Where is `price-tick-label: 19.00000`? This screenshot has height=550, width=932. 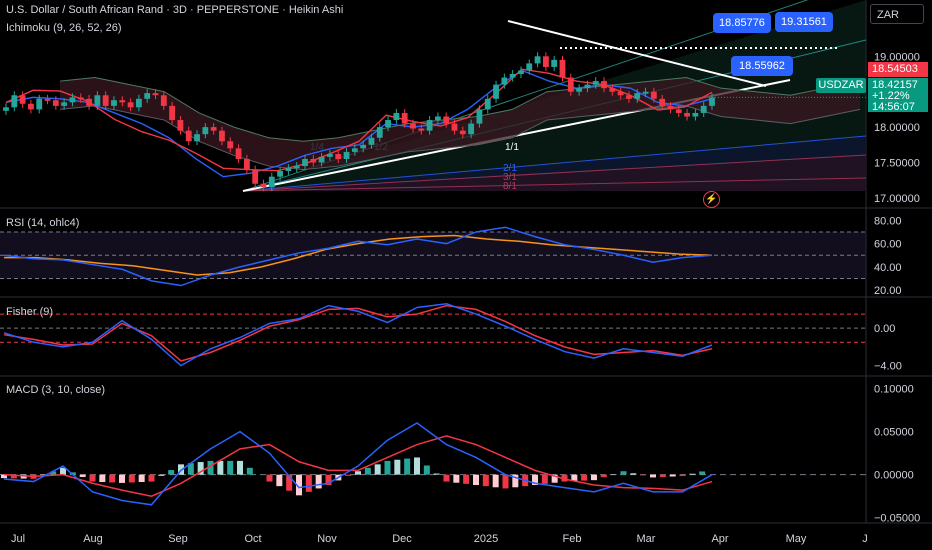 price-tick-label: 19.00000 is located at coordinates (897, 57).